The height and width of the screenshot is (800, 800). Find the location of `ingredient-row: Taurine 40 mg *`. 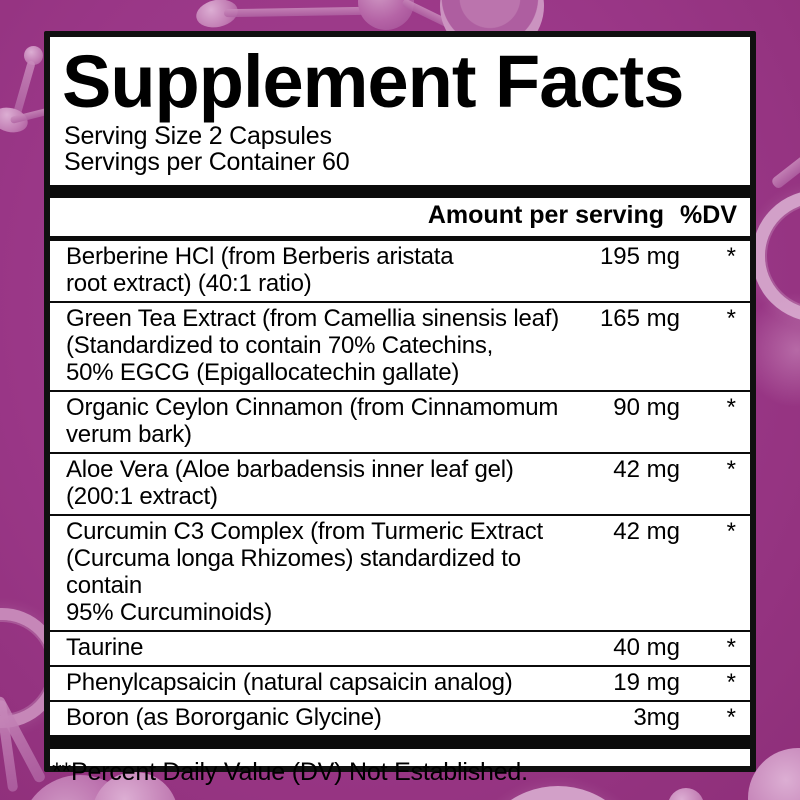

ingredient-row: Taurine 40 mg * is located at coordinates (400, 649).